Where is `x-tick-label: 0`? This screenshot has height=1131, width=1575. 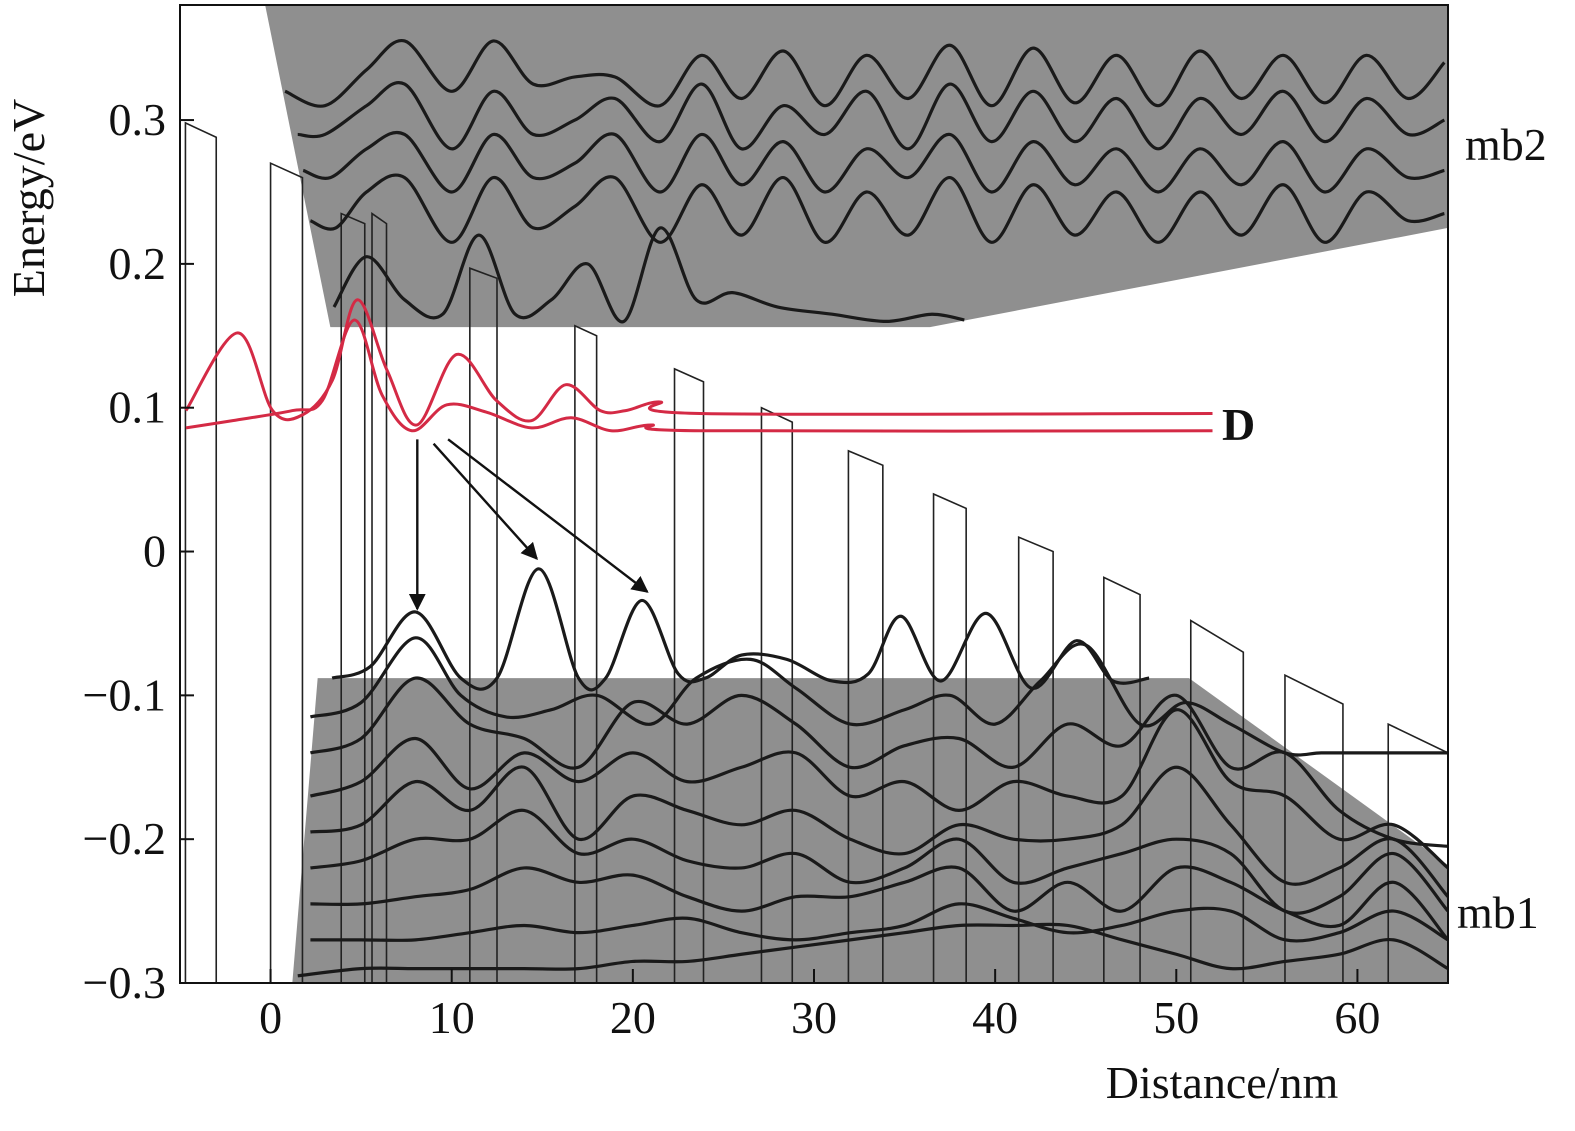
x-tick-label: 0 is located at coordinates (270, 1017).